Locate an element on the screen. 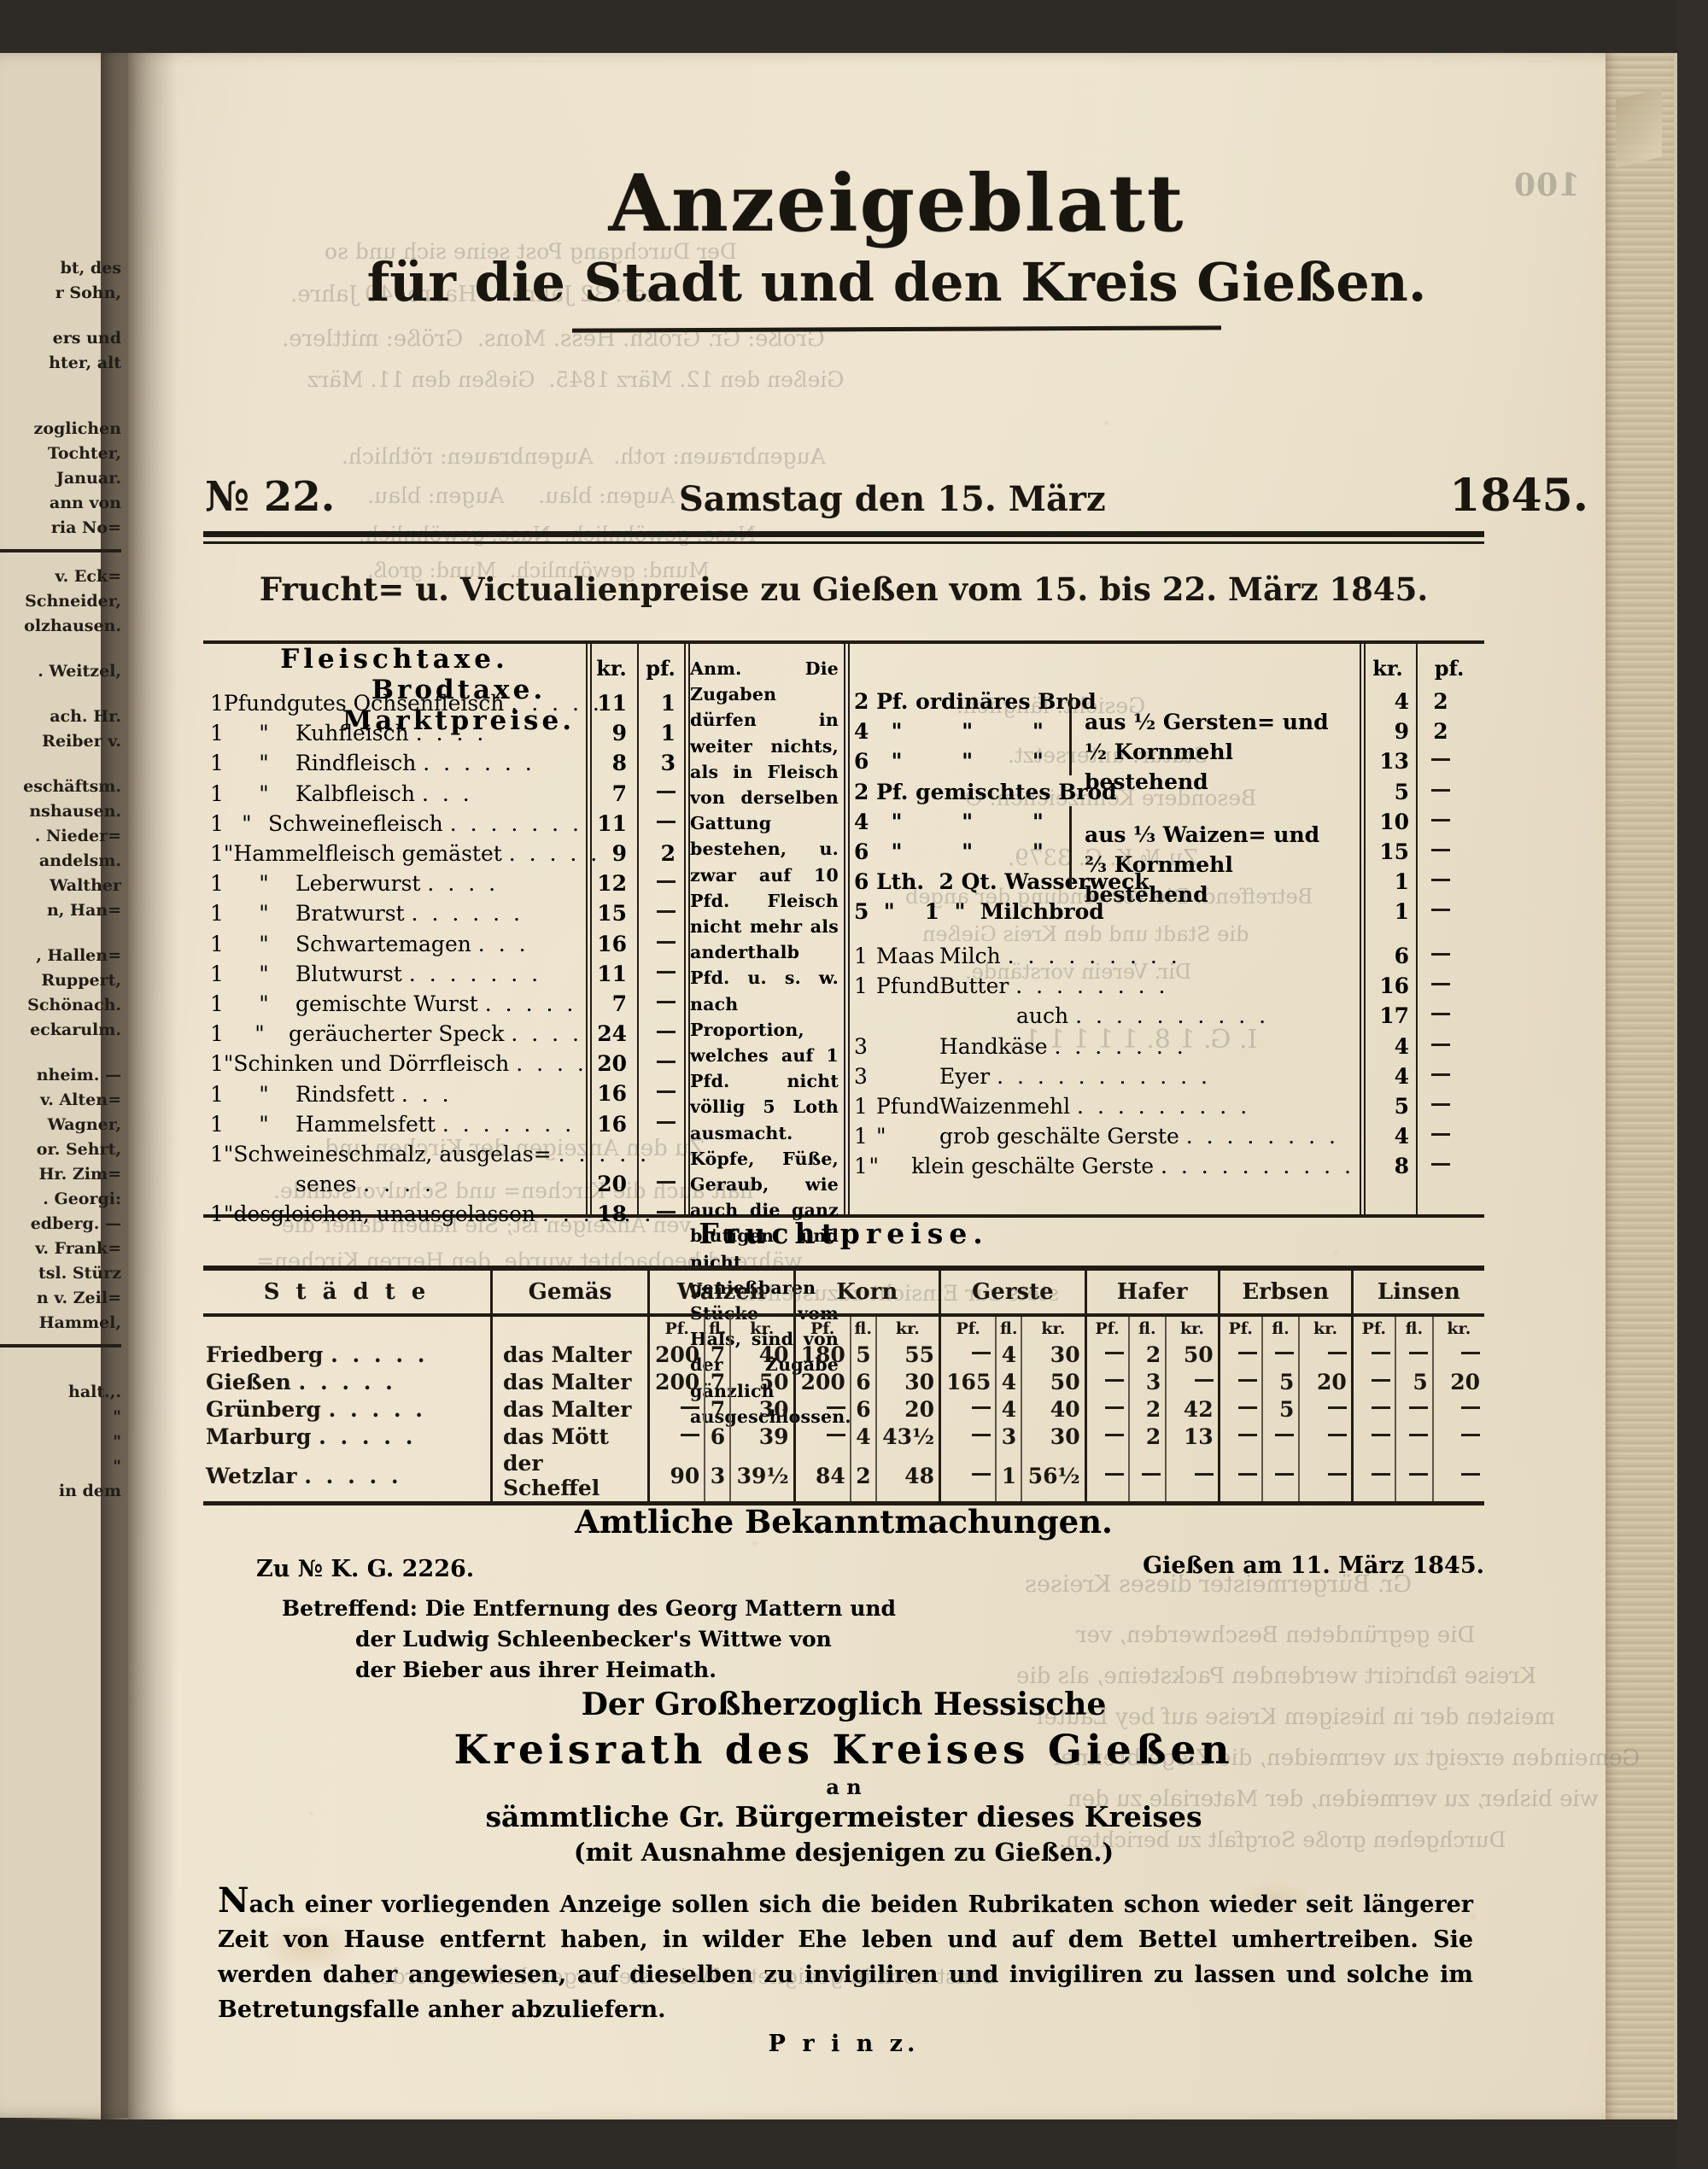 This screenshot has height=2169, width=1708. fleischtaxe-kr-cell: 8 is located at coordinates (619, 763).